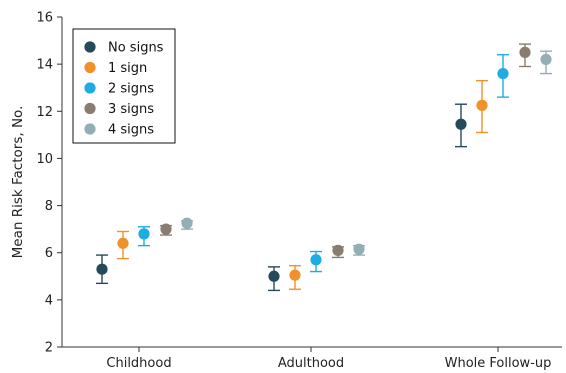 The height and width of the screenshot is (373, 566). I want to click on y-tick-label: 4, so click(49, 300).